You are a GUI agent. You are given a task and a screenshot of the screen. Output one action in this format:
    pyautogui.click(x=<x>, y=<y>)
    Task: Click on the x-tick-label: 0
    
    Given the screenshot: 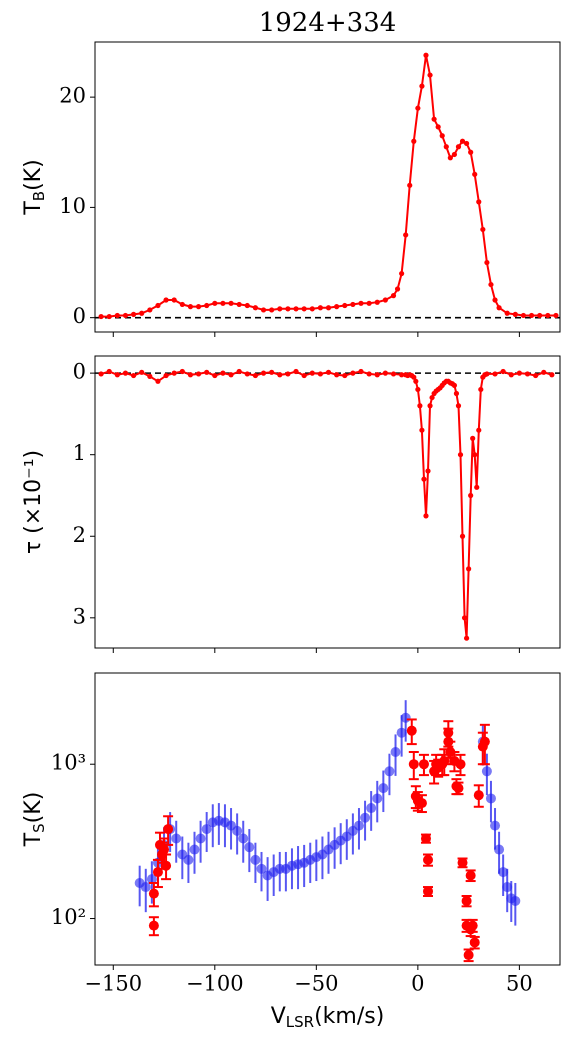 What is the action you would take?
    pyautogui.click(x=417, y=984)
    